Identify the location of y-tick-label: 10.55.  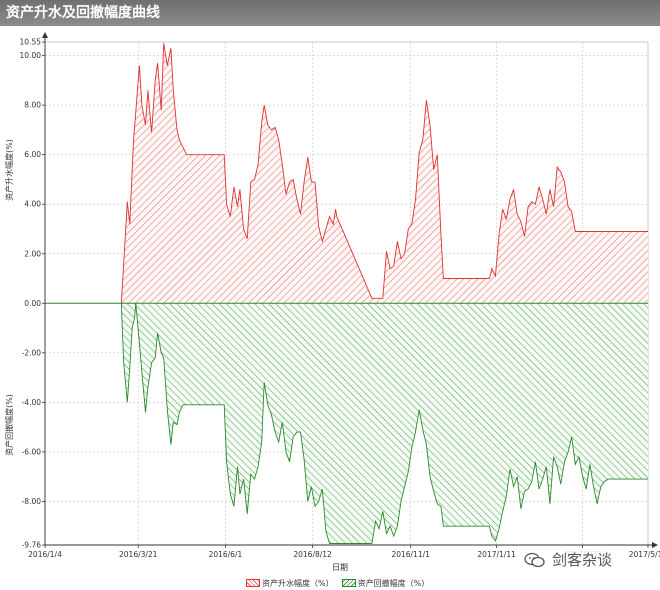
(31, 42).